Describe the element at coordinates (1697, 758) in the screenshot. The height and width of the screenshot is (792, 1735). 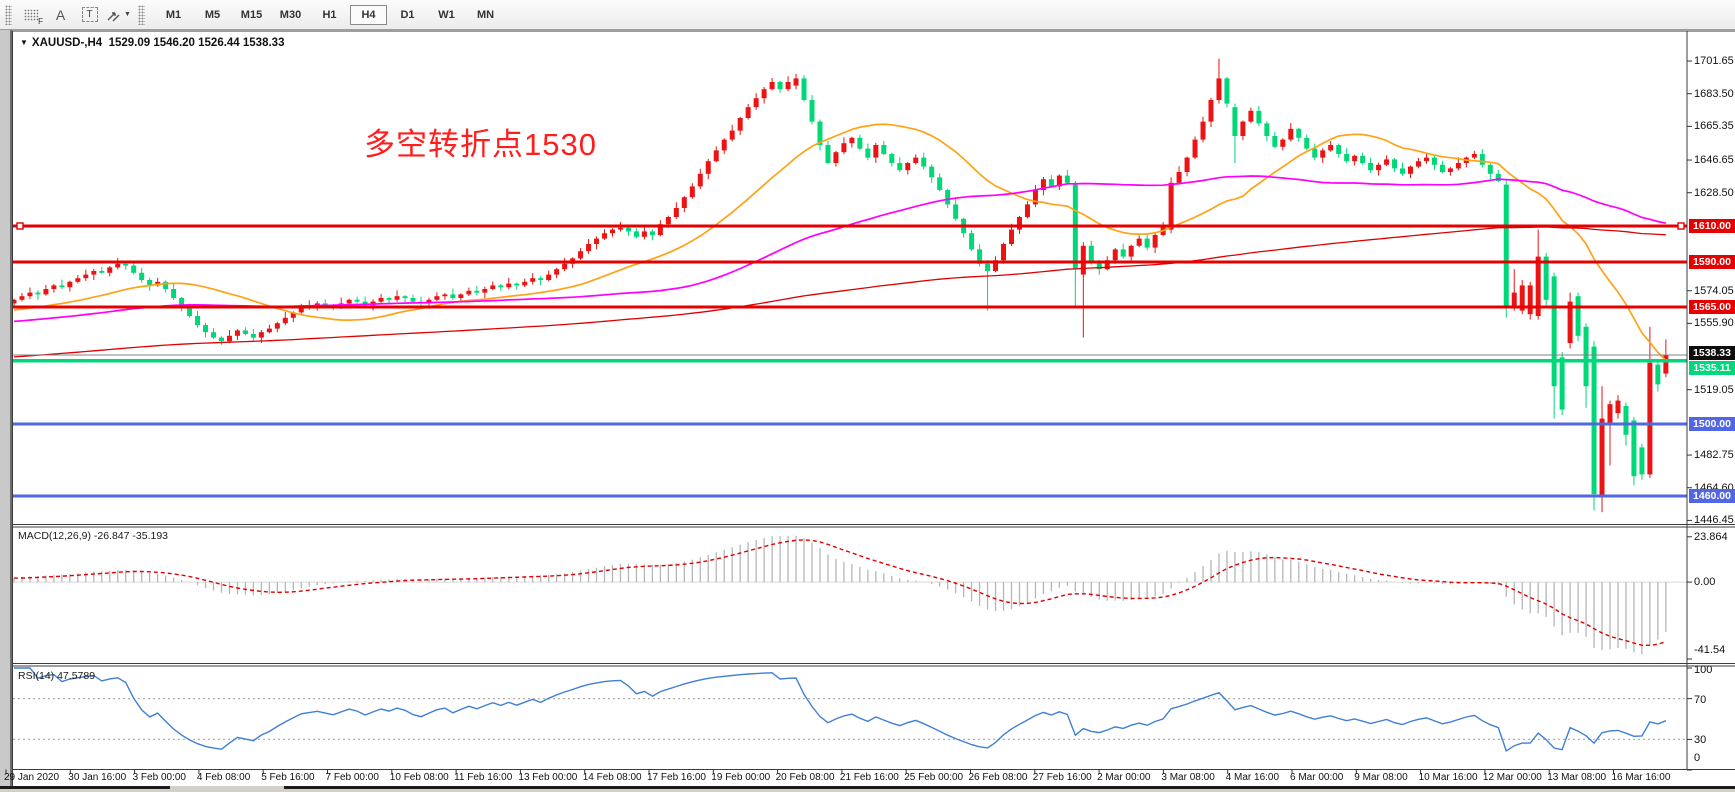
I see `rsi-axis-tick: 0` at that location.